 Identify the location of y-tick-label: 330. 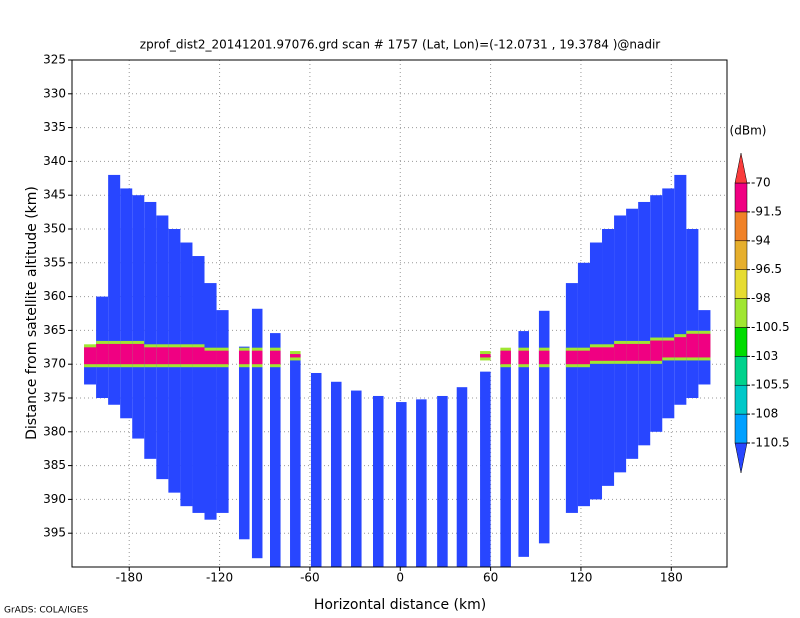
(54, 93).